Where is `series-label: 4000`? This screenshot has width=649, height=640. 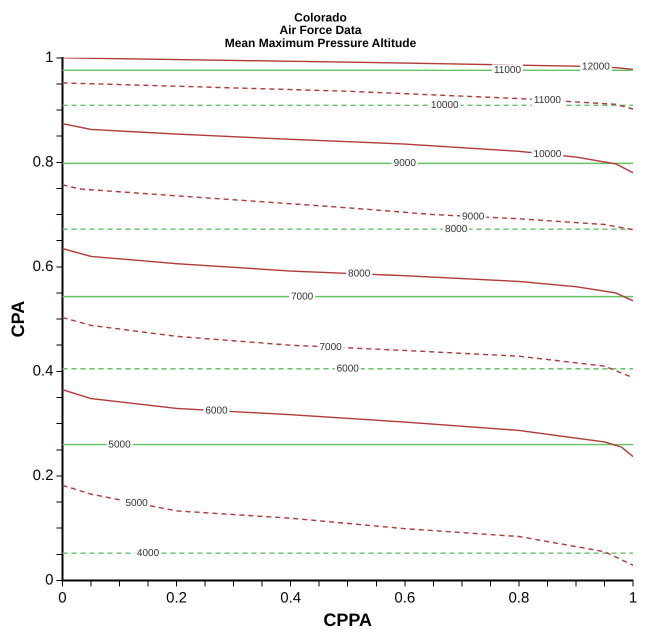
series-label: 4000 is located at coordinates (148, 553).